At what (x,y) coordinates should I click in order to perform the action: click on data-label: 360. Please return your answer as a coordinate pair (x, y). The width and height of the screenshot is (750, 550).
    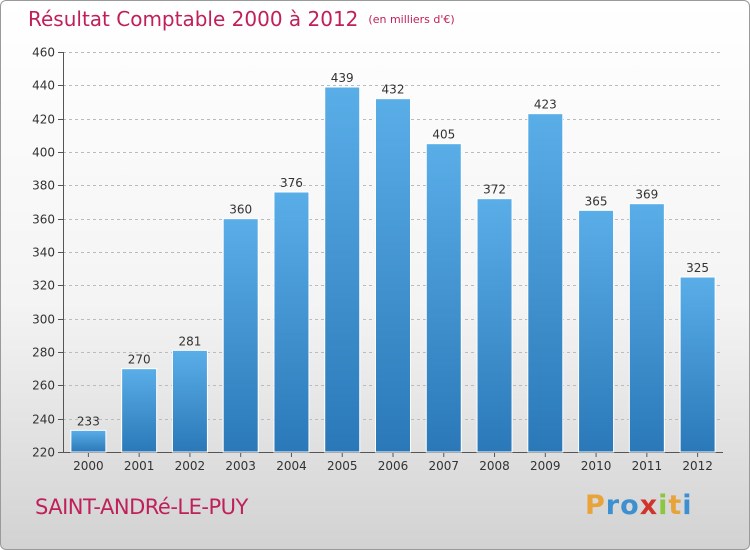
    Looking at the image, I should click on (240, 210).